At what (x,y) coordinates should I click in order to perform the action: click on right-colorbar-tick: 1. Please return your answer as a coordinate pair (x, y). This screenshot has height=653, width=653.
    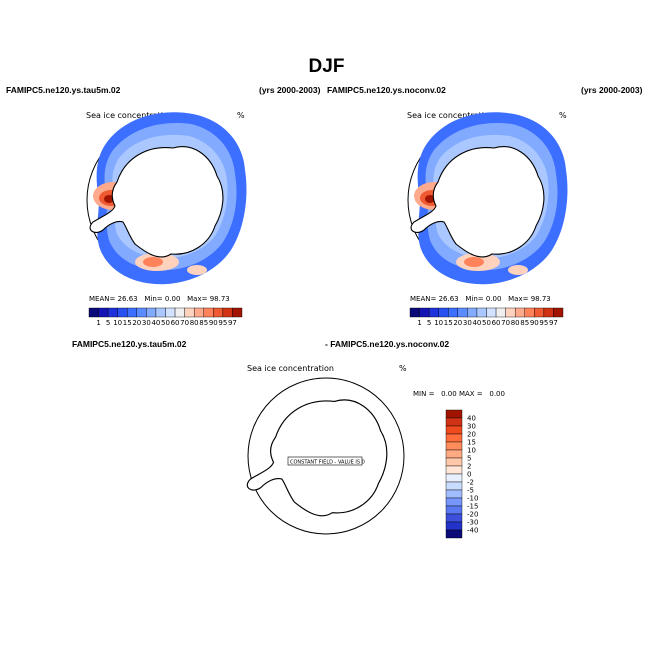
    Looking at the image, I should click on (419, 323).